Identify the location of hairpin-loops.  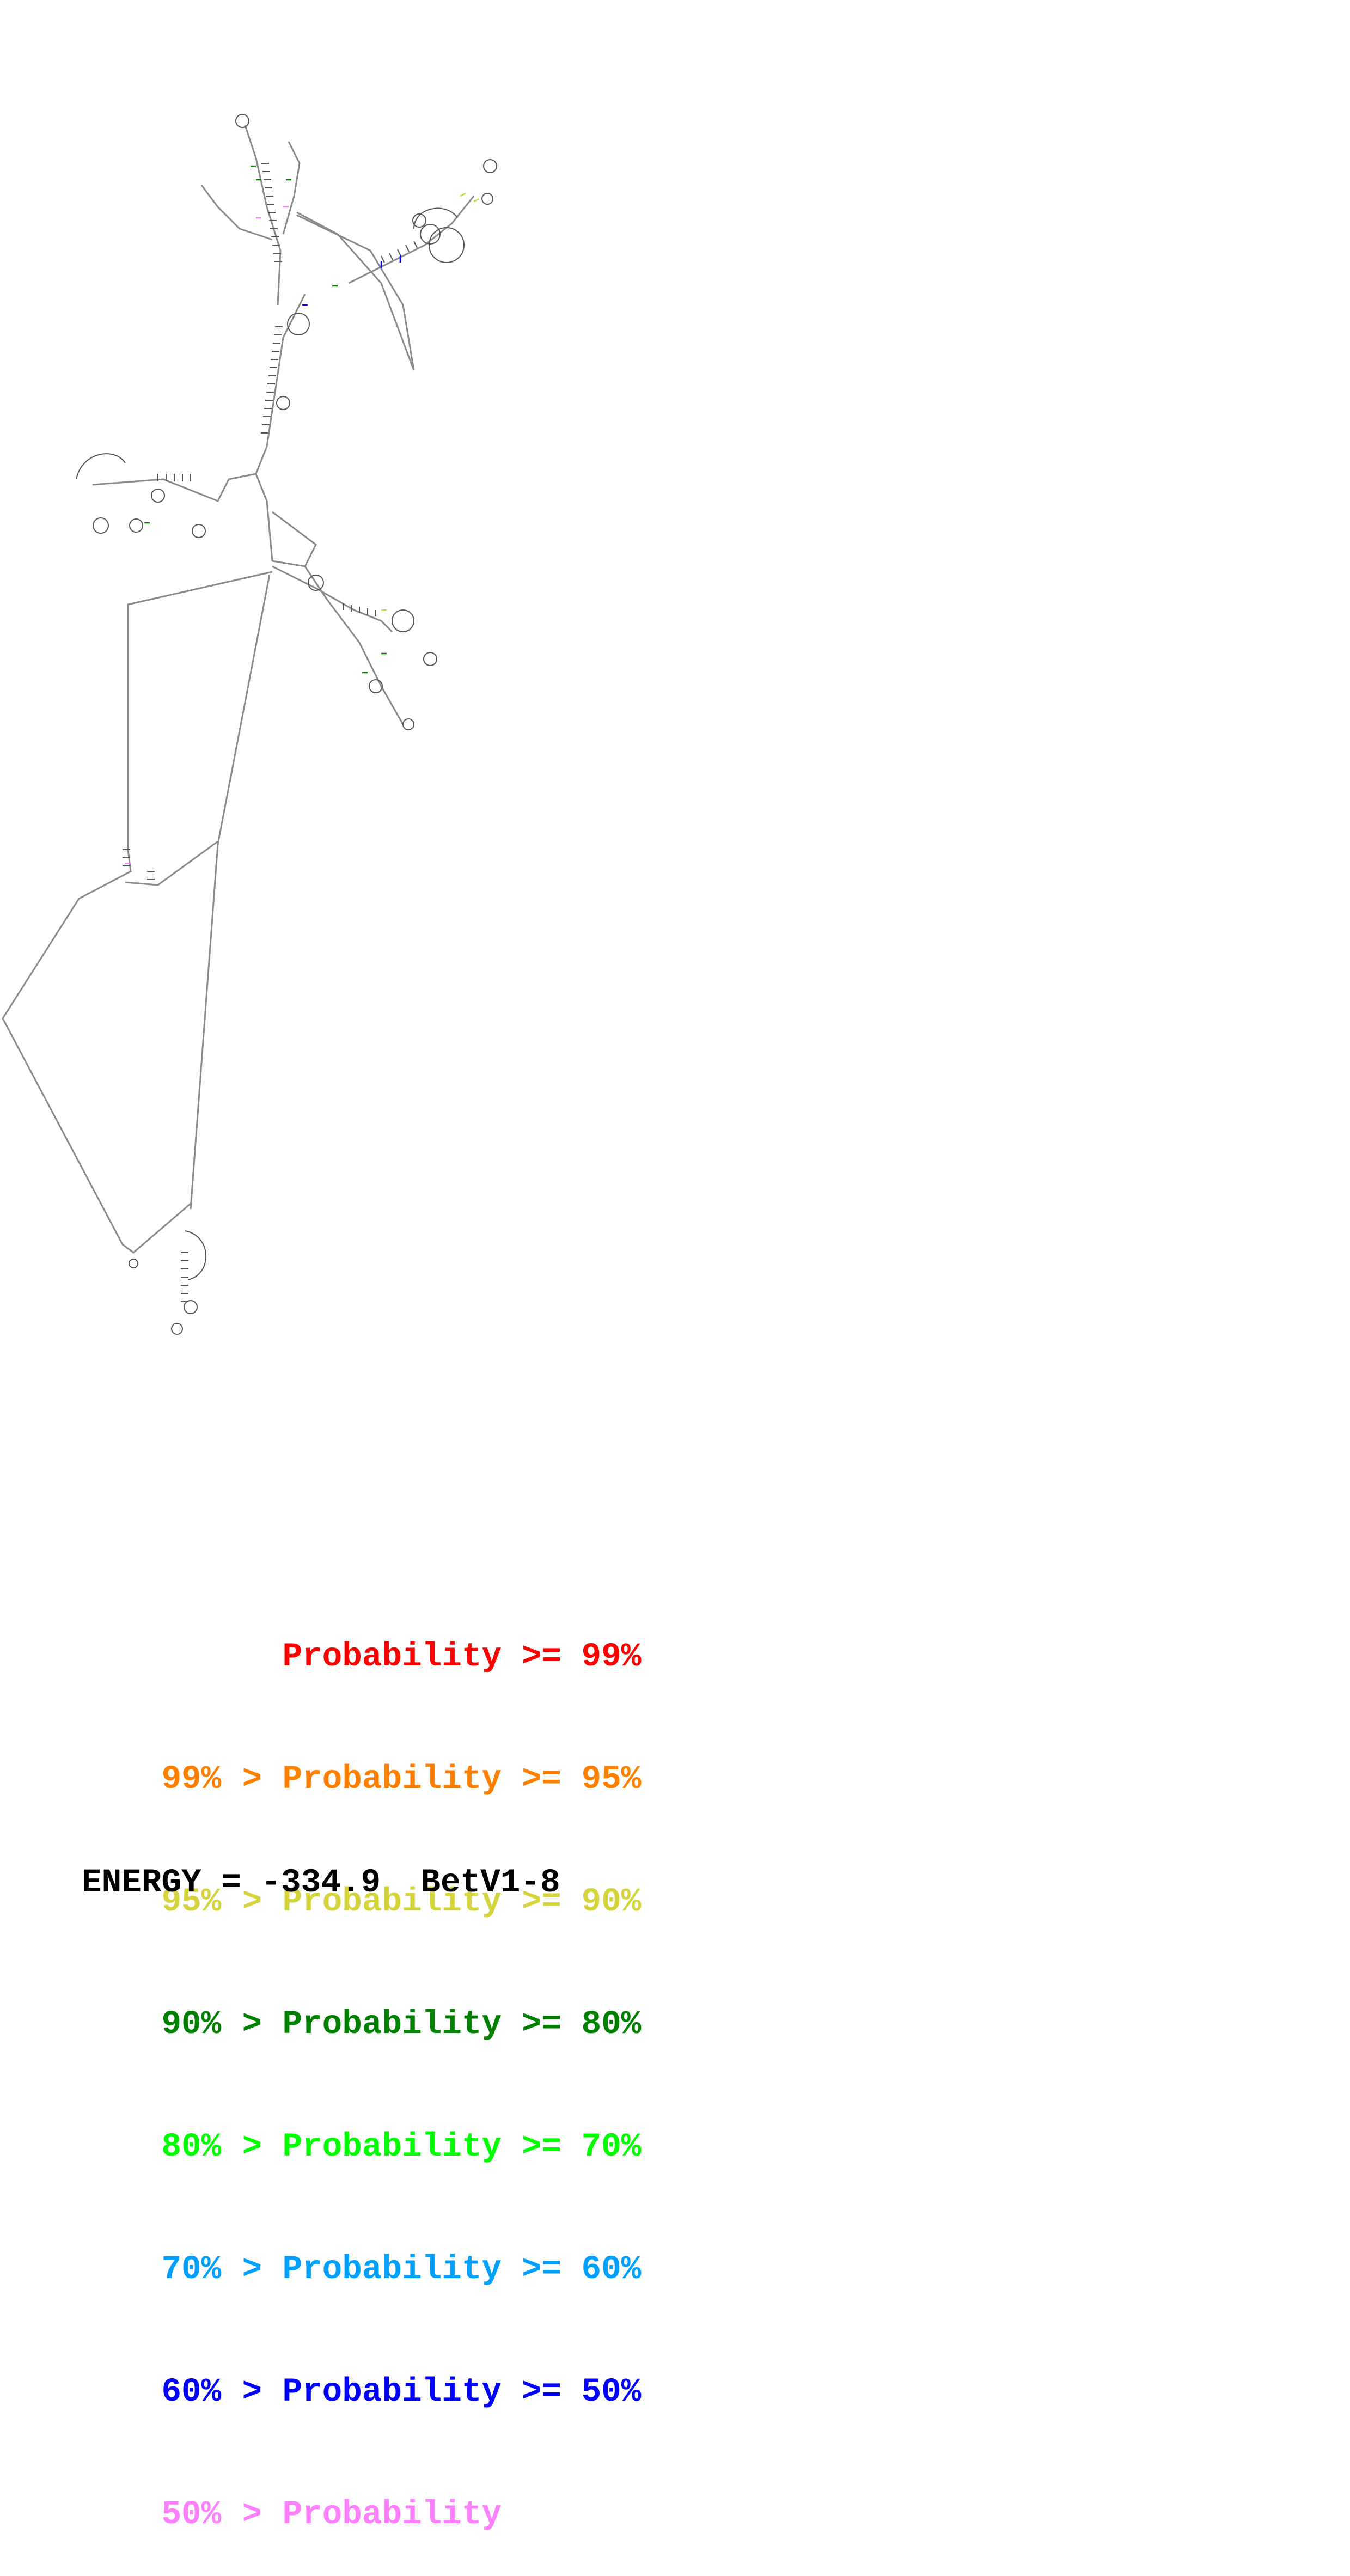
(286, 724).